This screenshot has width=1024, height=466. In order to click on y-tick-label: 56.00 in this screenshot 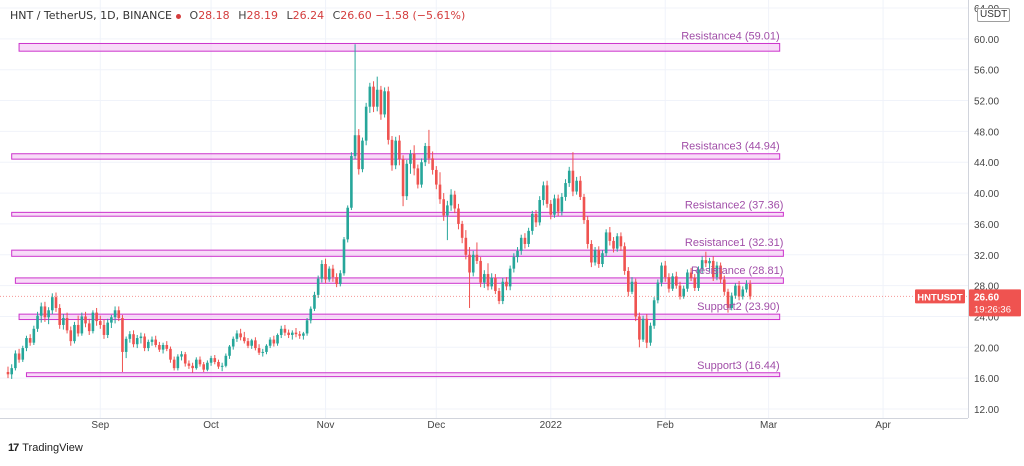, I will do `click(986, 71)`.